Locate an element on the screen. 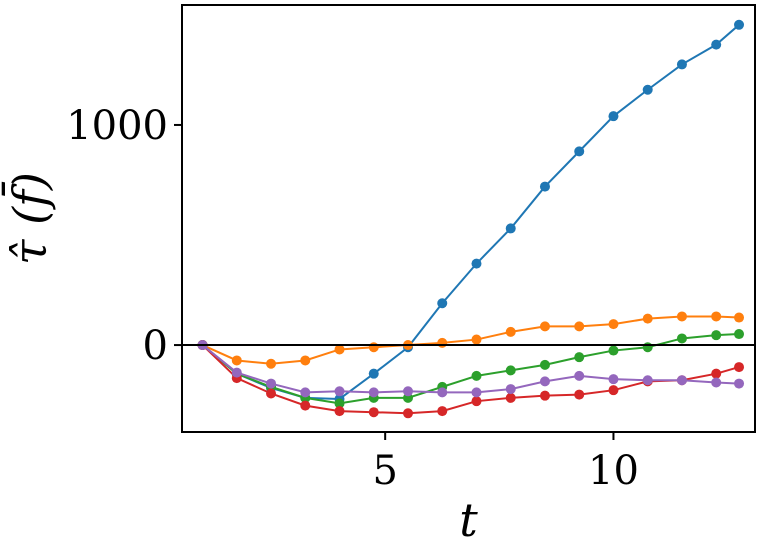 Image resolution: width=761 pixels, height=554 pixels. x-tick-label: 5 is located at coordinates (384, 471).